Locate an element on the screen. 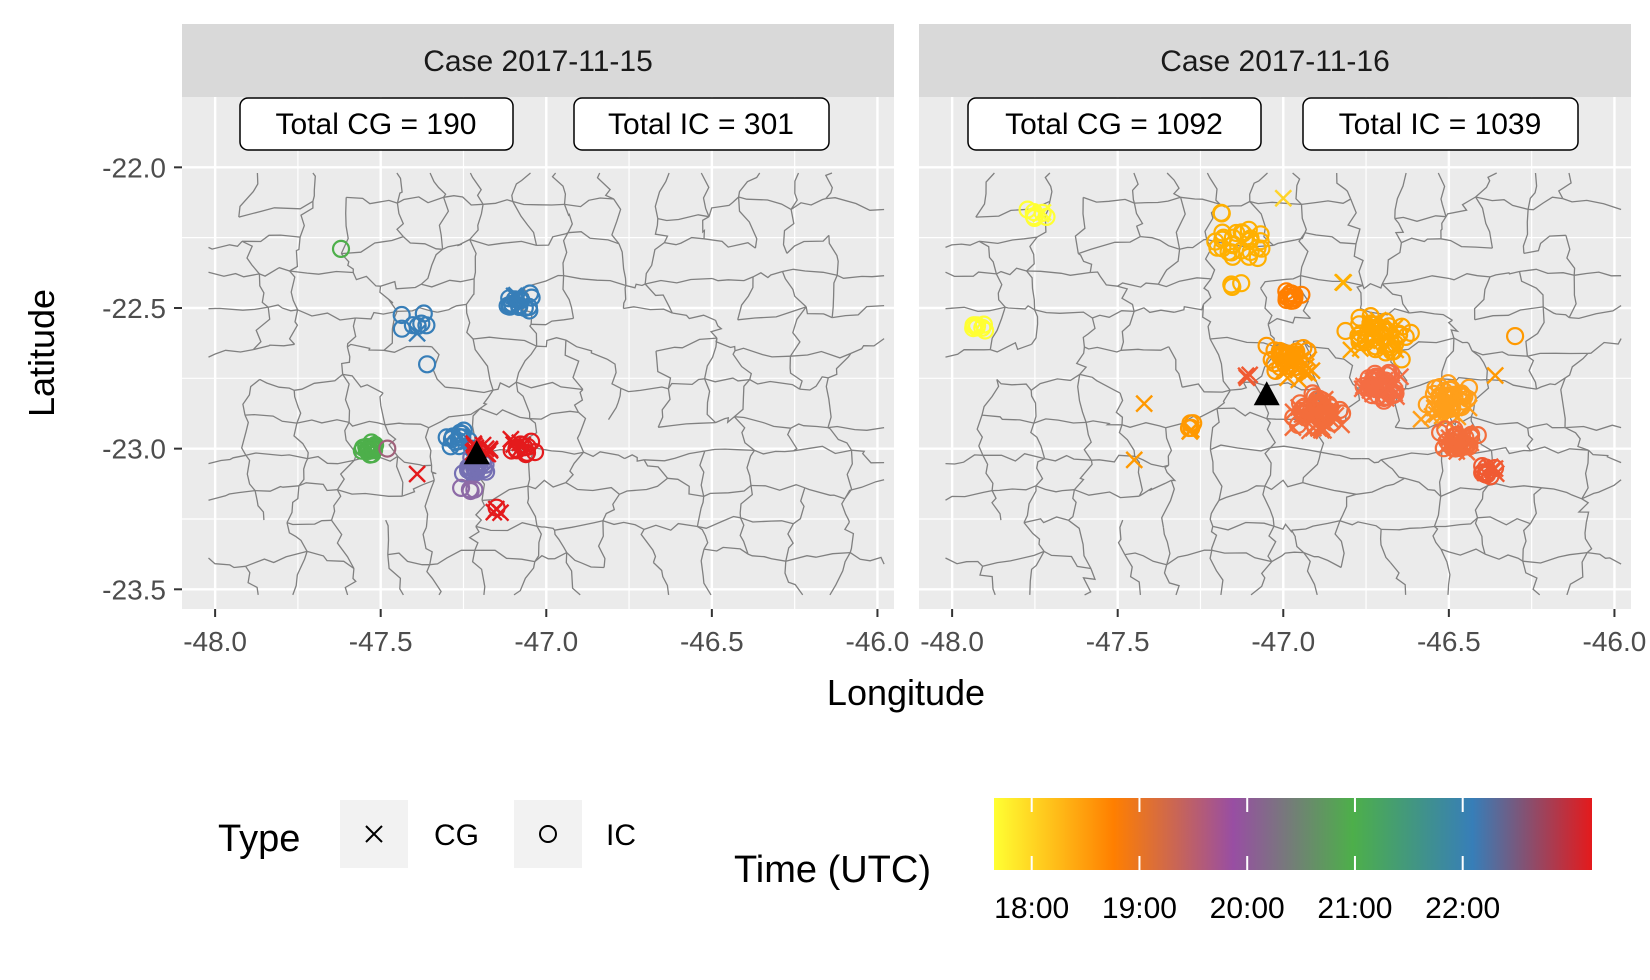  ic-circle-icon is located at coordinates (548, 834).